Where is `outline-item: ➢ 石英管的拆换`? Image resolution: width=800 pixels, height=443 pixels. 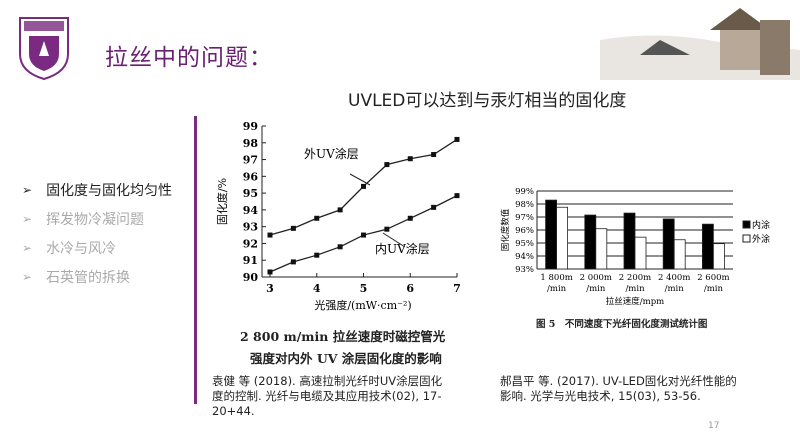 outline-item: ➢ 石英管的拆换 is located at coordinates (76, 277).